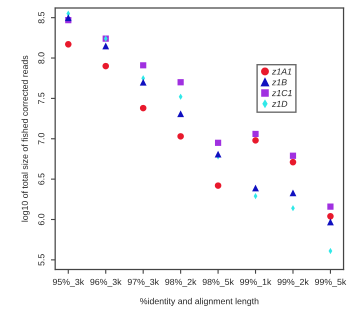 The width and height of the screenshot is (356, 319). Describe the element at coordinates (144, 282) in the screenshot. I see `x-tick-label: 97%_3k` at that location.